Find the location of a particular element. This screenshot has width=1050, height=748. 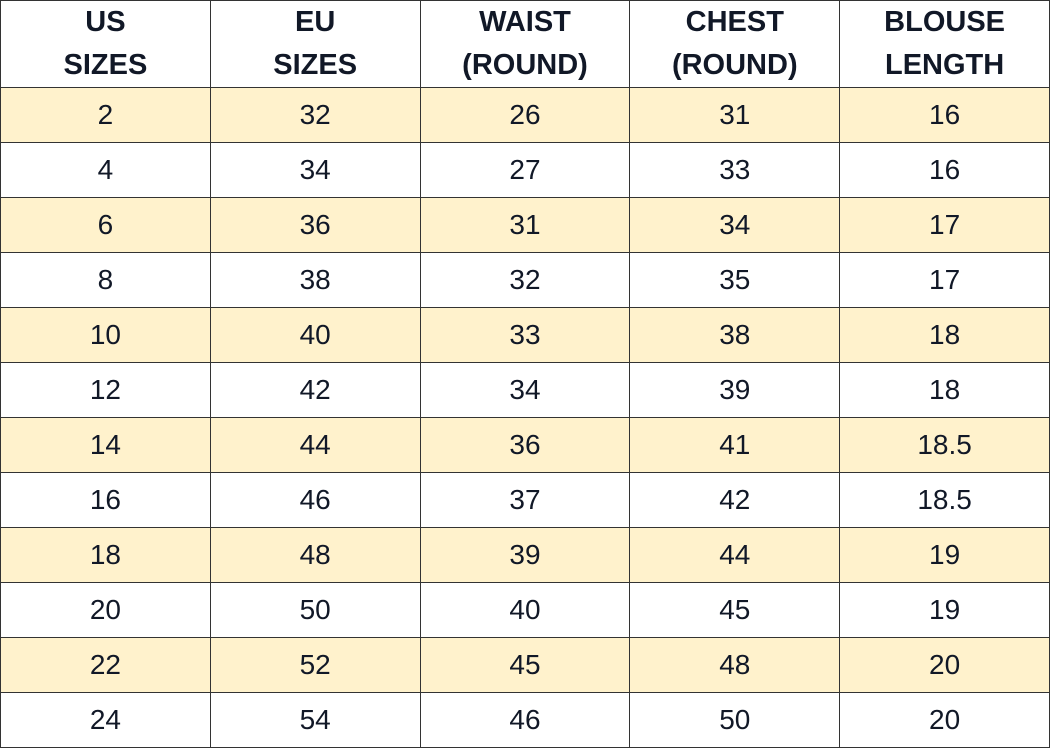

cell-waist: 36 is located at coordinates (525, 445).